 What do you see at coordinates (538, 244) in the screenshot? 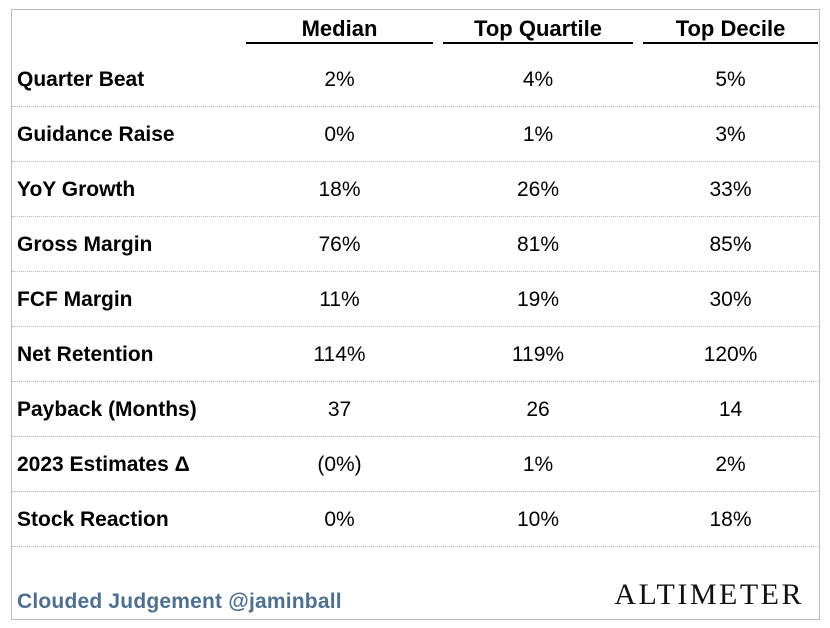
I see `top-quartile-value: 81%` at bounding box center [538, 244].